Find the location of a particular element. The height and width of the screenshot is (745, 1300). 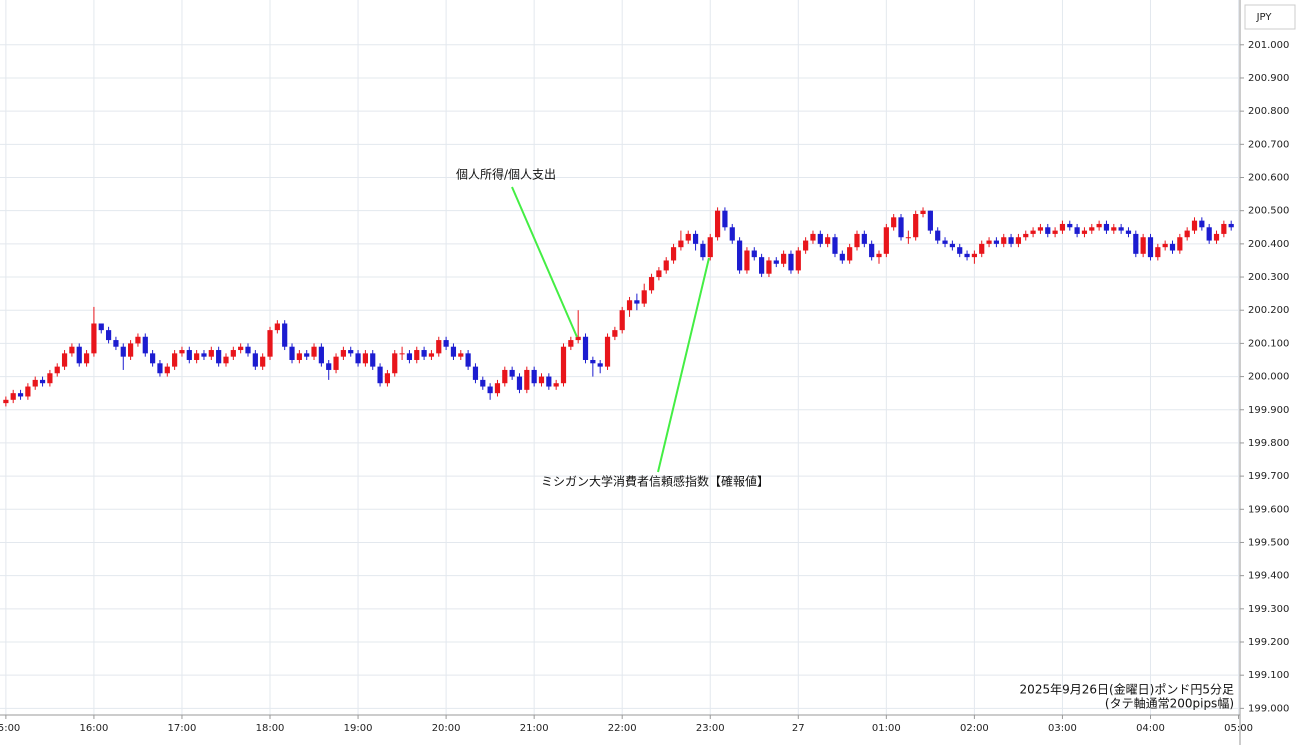

x-tick-label: 03:00 is located at coordinates (1062, 728).